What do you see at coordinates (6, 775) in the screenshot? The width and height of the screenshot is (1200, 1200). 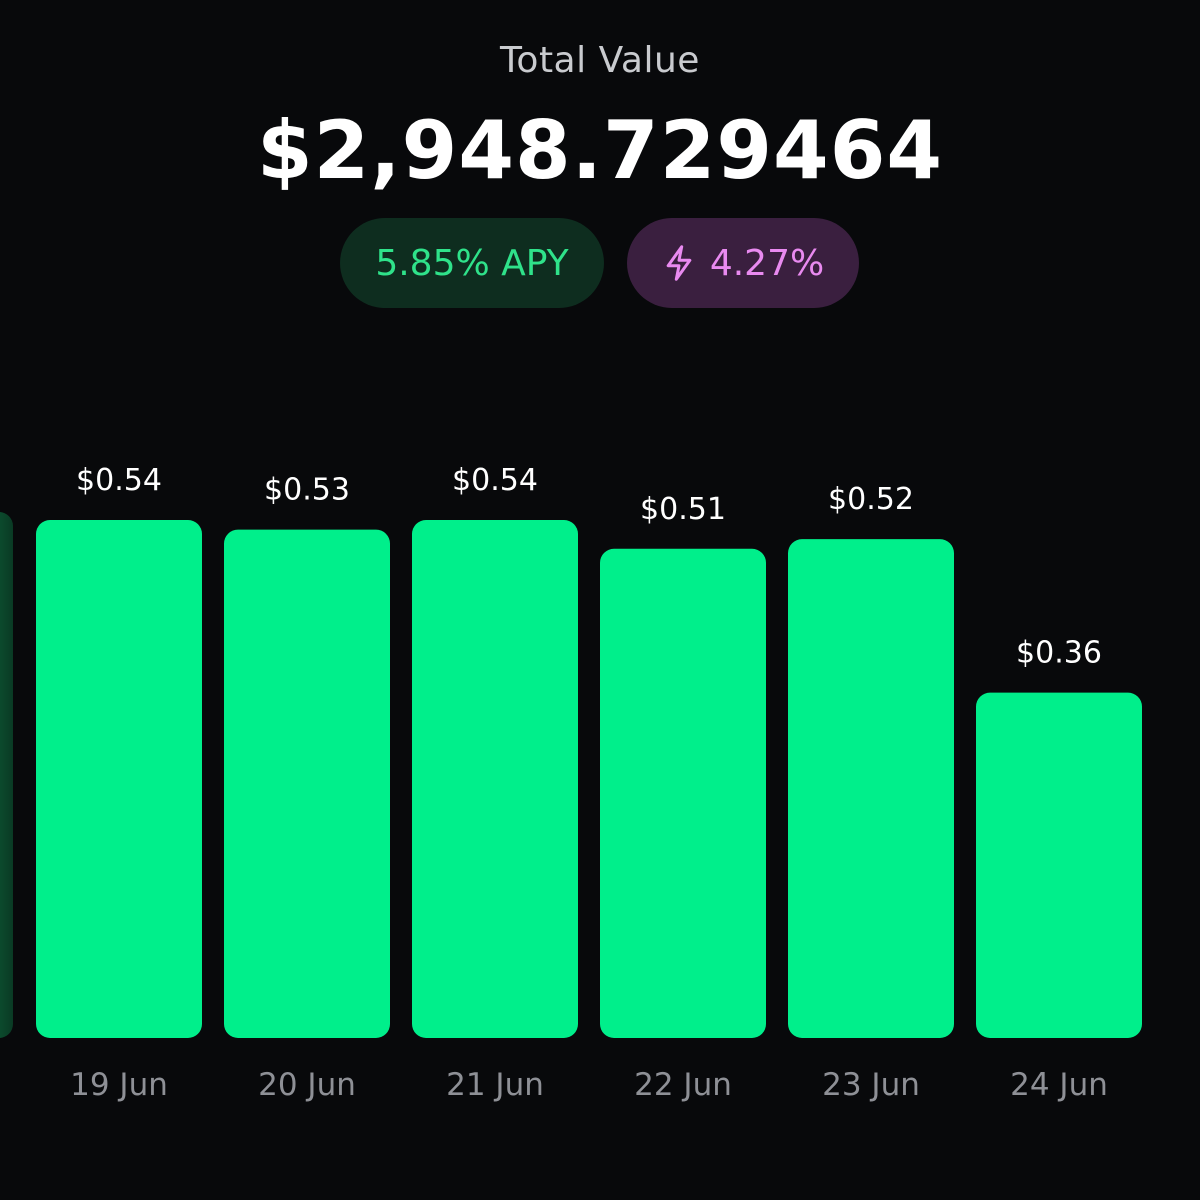 I see `partial-bar-left` at bounding box center [6, 775].